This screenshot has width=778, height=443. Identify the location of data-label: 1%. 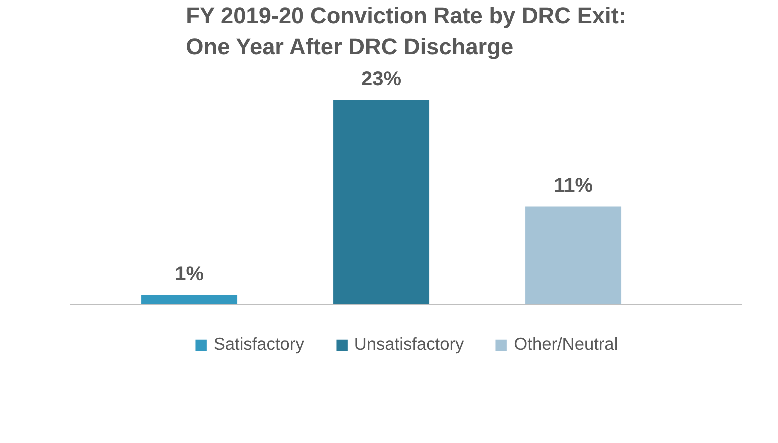
(189, 275).